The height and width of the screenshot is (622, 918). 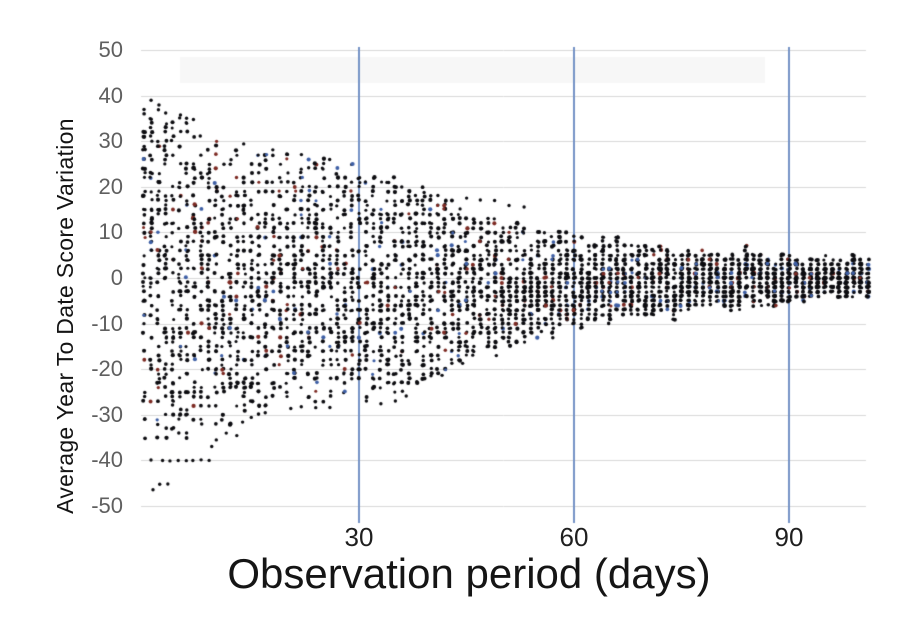 What do you see at coordinates (107, 505) in the screenshot?
I see `y-tick-label: -50` at bounding box center [107, 505].